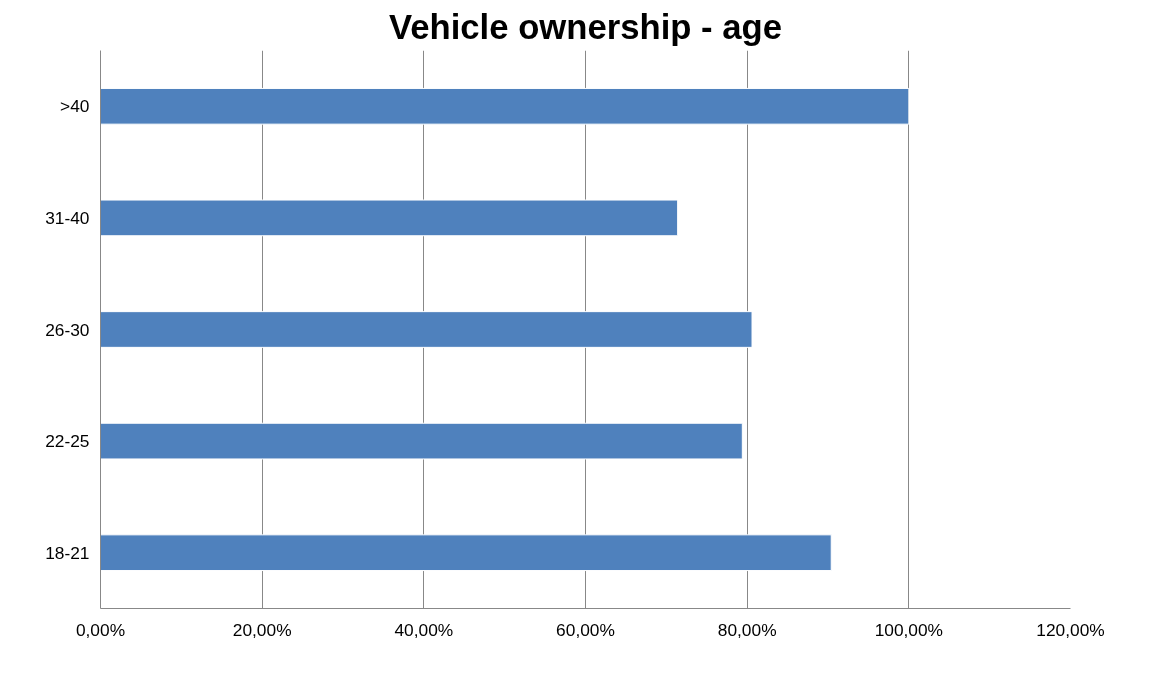 The image size is (1167, 673). I want to click on y-tick-label: >40, so click(75, 106).